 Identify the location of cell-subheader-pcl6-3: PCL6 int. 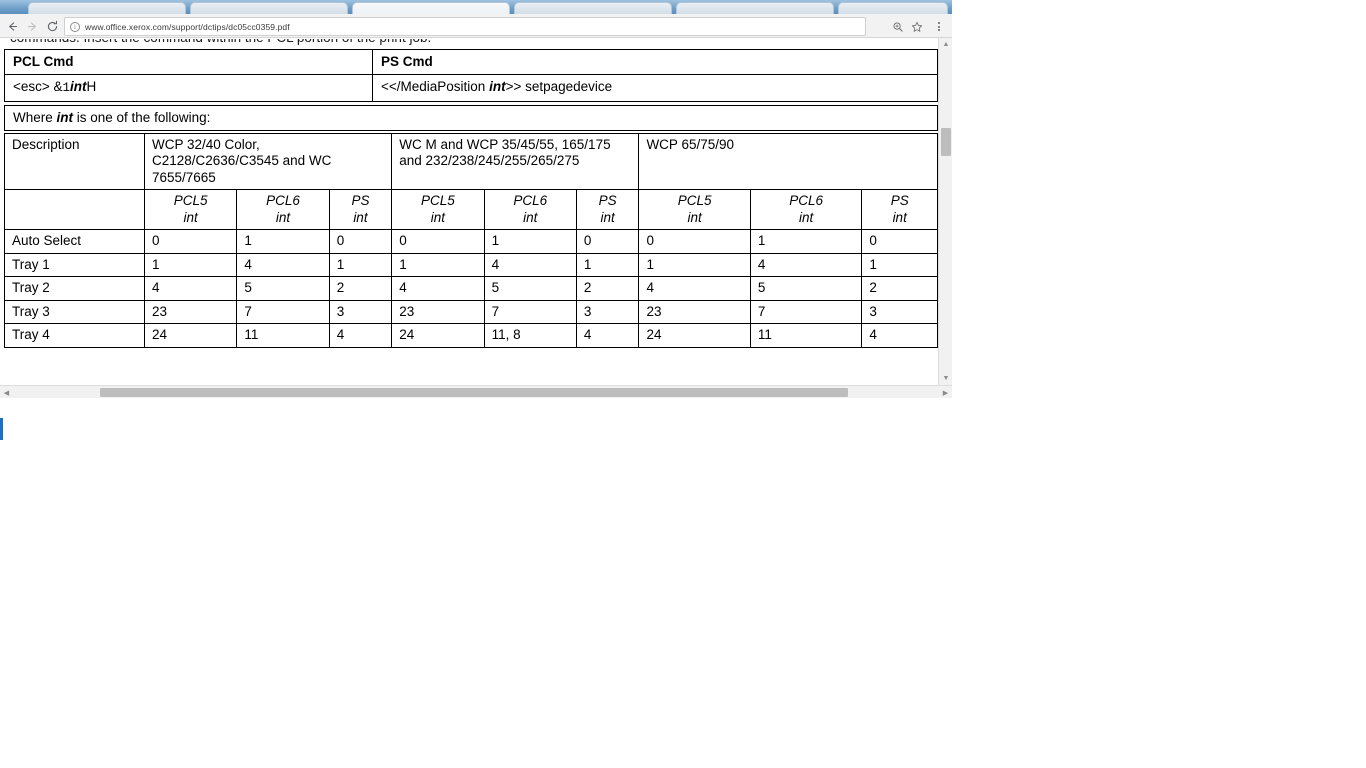
(806, 210).